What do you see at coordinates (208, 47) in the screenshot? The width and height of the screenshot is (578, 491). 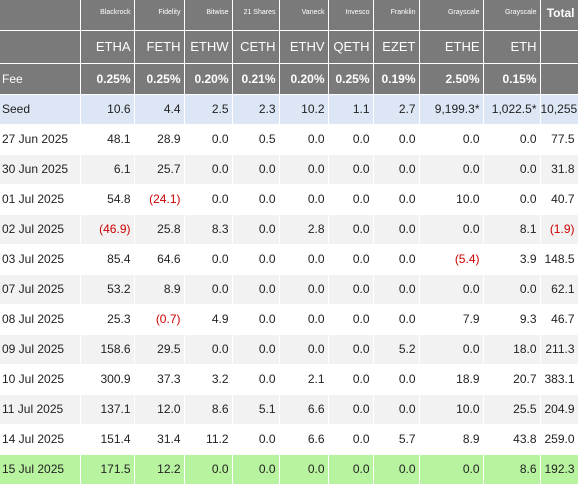 I see `ticker-label: ETHW` at bounding box center [208, 47].